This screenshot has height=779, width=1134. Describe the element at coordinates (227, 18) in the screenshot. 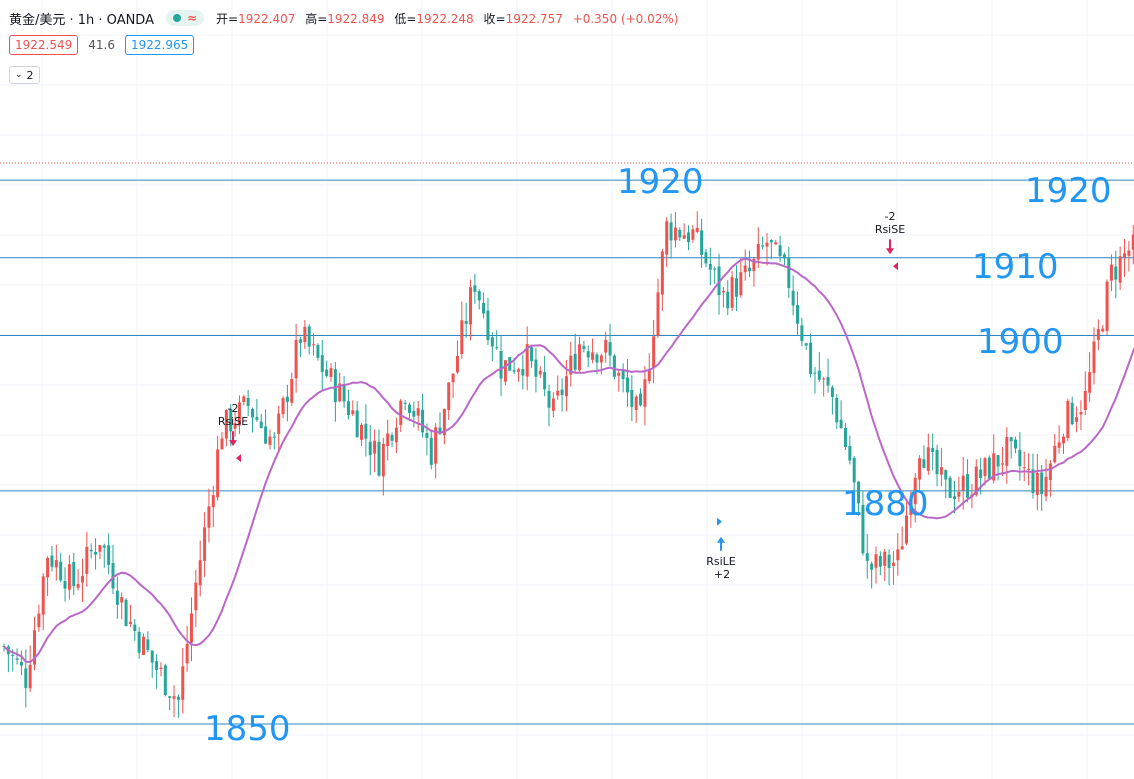

I see `open-label: 开=` at that location.